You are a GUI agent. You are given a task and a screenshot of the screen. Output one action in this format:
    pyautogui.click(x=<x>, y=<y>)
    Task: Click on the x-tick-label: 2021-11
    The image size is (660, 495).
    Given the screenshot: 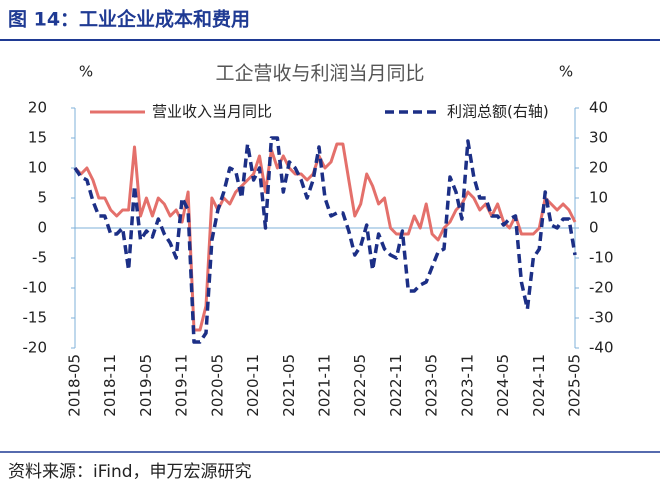 What is the action you would take?
    pyautogui.click(x=325, y=385)
    